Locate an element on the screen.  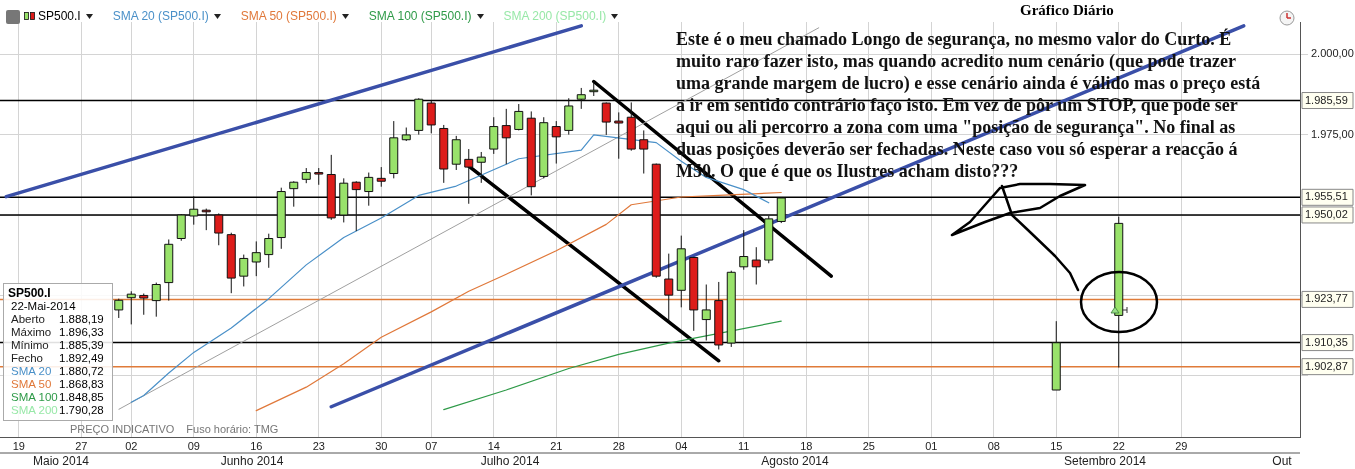
ref-line-label: 1.955,51 is located at coordinates (1326, 196).